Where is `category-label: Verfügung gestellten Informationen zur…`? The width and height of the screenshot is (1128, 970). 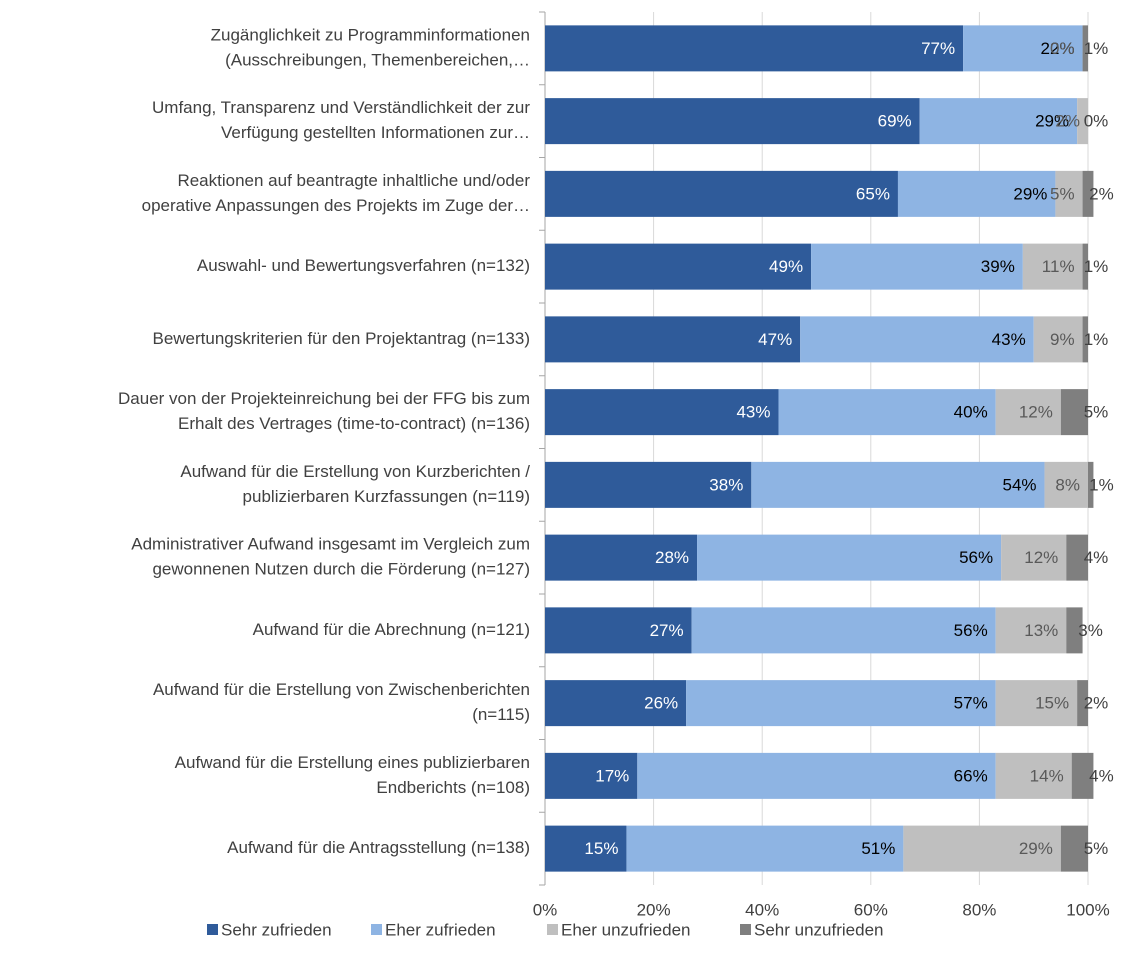
category-label: Verfügung gestellten Informationen zur… is located at coordinates (375, 132).